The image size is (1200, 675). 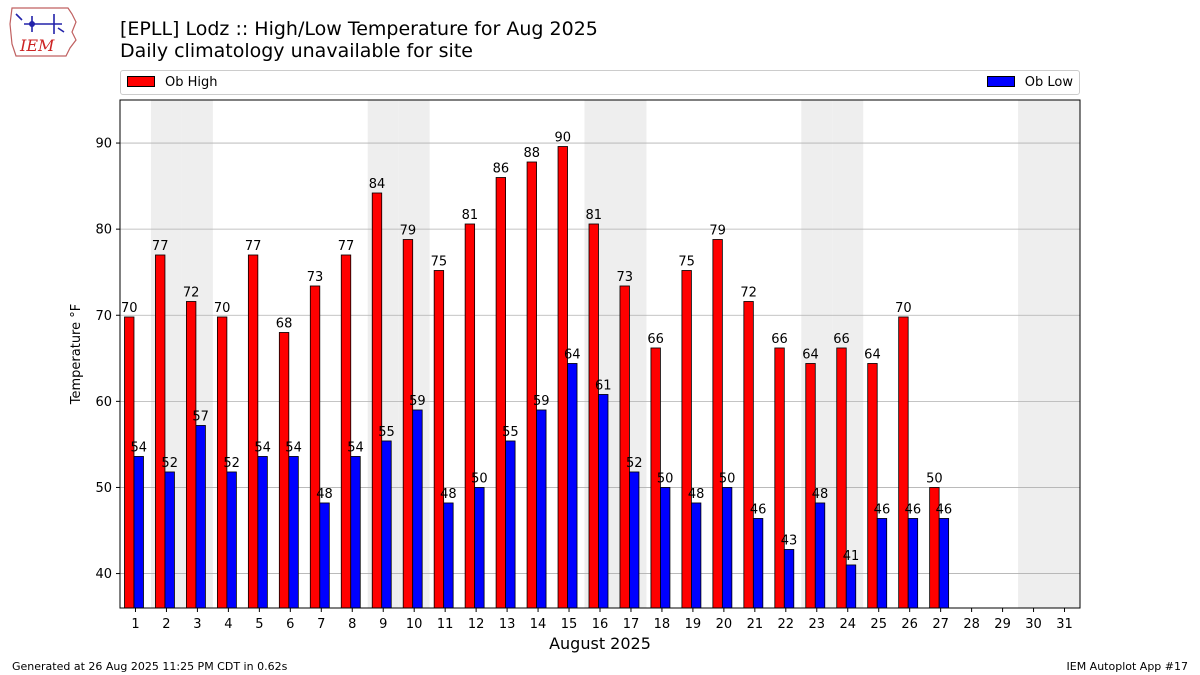 I want to click on y-tick-label: 60, so click(x=103, y=402).